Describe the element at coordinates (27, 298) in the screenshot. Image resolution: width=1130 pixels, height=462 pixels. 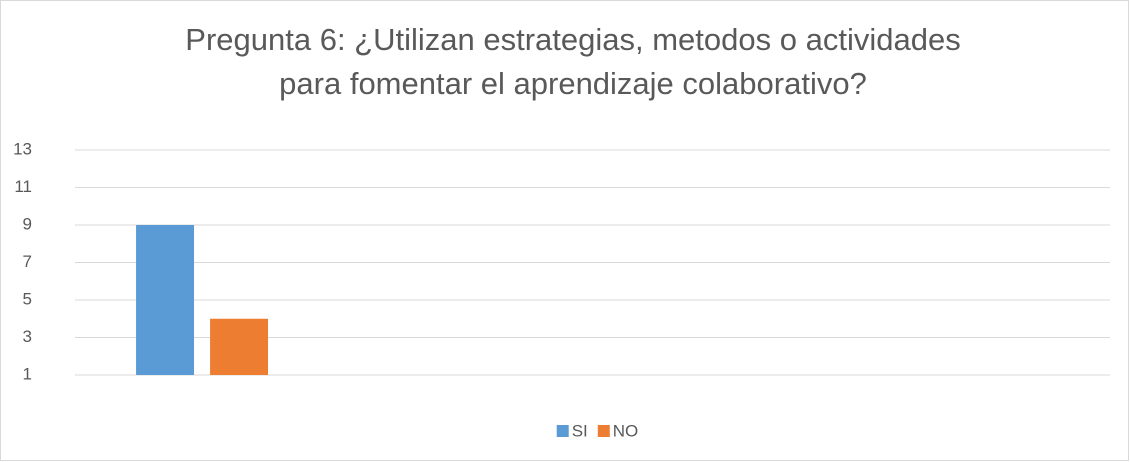
I see `y-tick-label: 5` at that location.